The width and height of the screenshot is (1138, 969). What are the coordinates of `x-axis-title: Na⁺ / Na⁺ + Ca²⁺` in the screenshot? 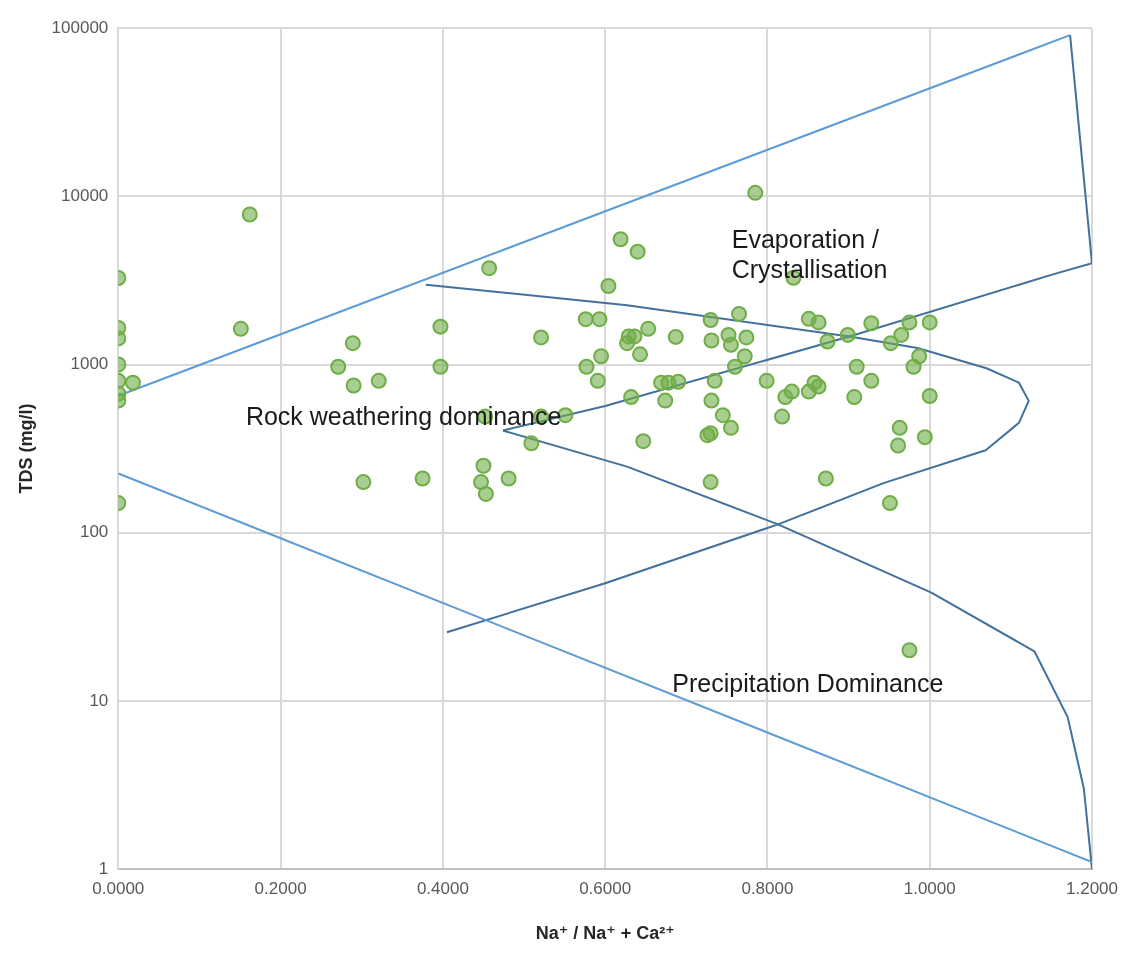 It's located at (605, 933).